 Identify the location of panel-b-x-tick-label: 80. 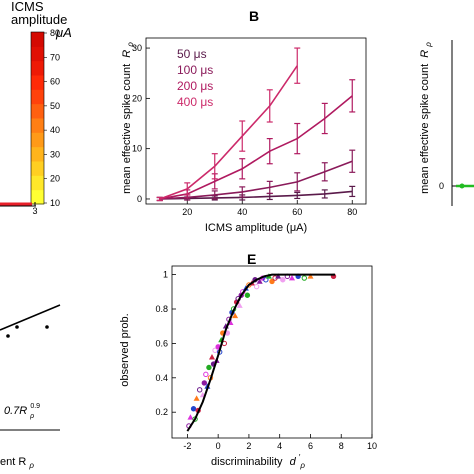
(352, 212).